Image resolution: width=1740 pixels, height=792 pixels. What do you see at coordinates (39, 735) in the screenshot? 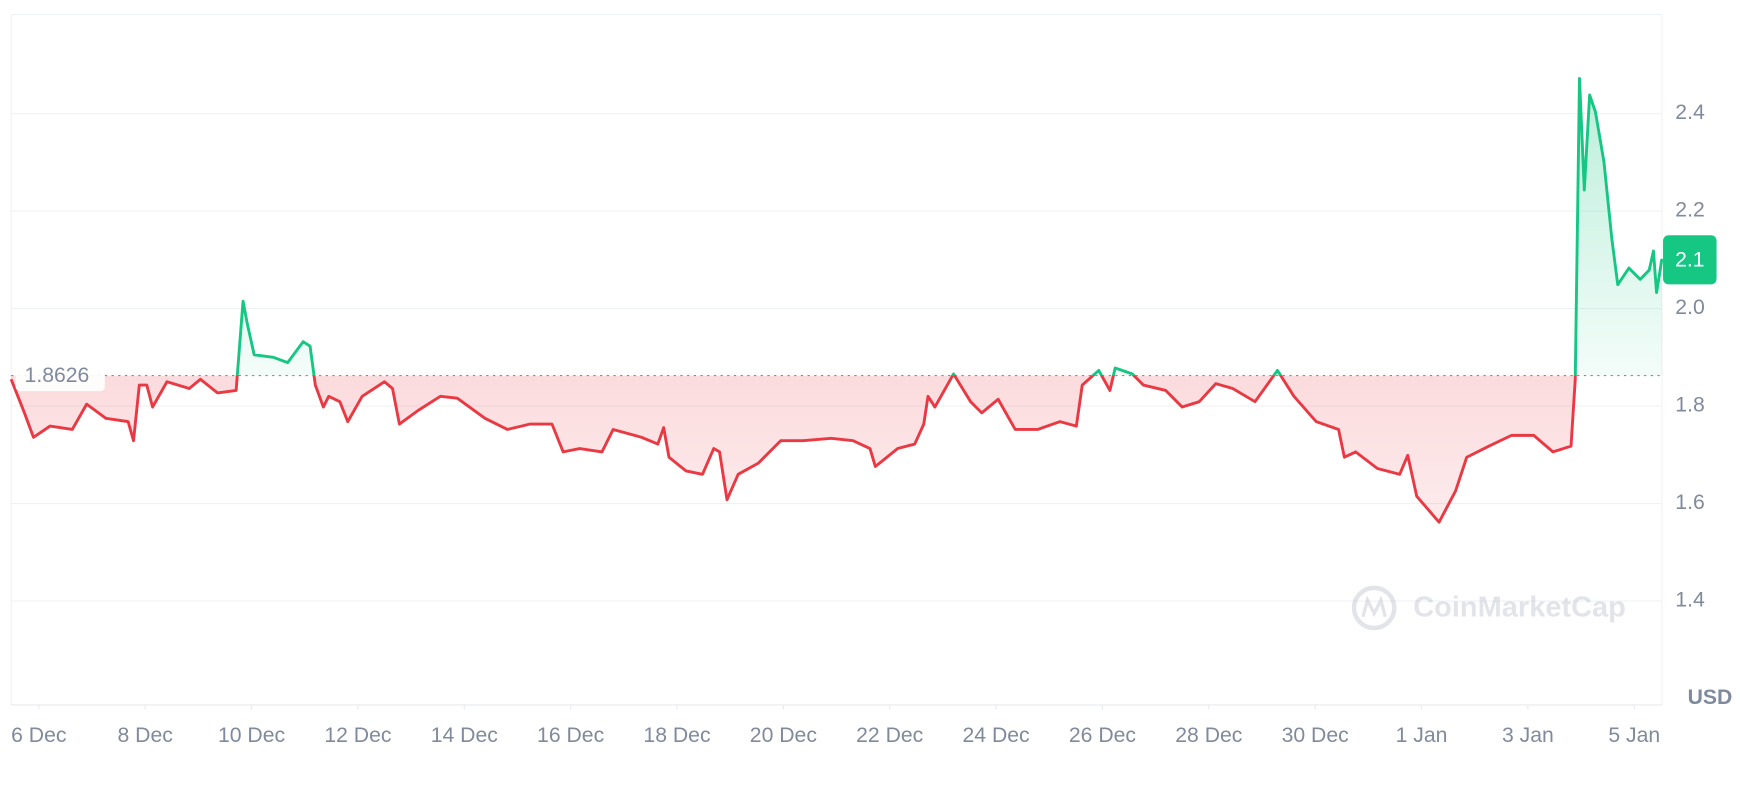
I see `x-tick-label: 6 Dec` at bounding box center [39, 735].